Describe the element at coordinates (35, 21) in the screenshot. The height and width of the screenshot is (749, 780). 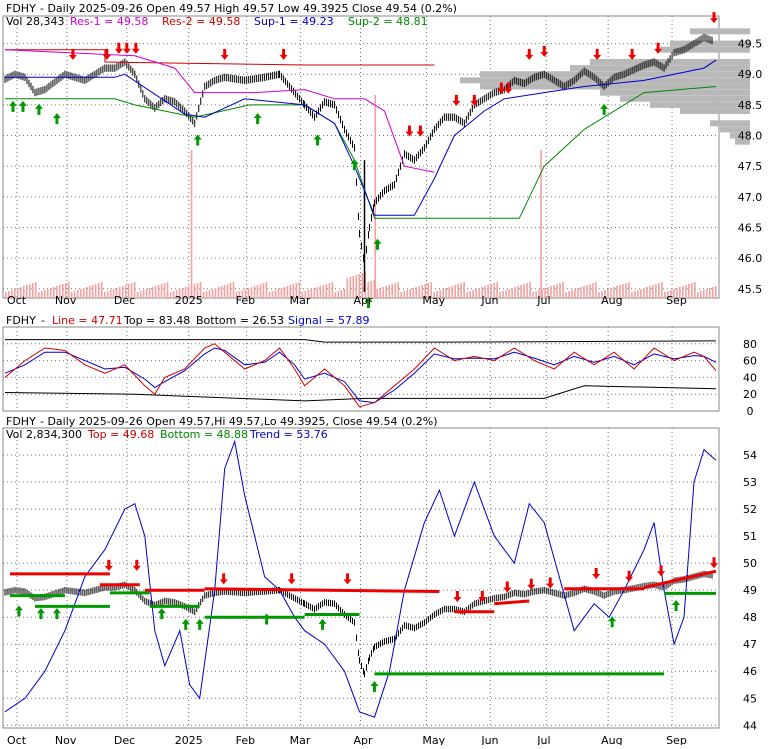
I see `p1-vol: Vol 28,343` at that location.